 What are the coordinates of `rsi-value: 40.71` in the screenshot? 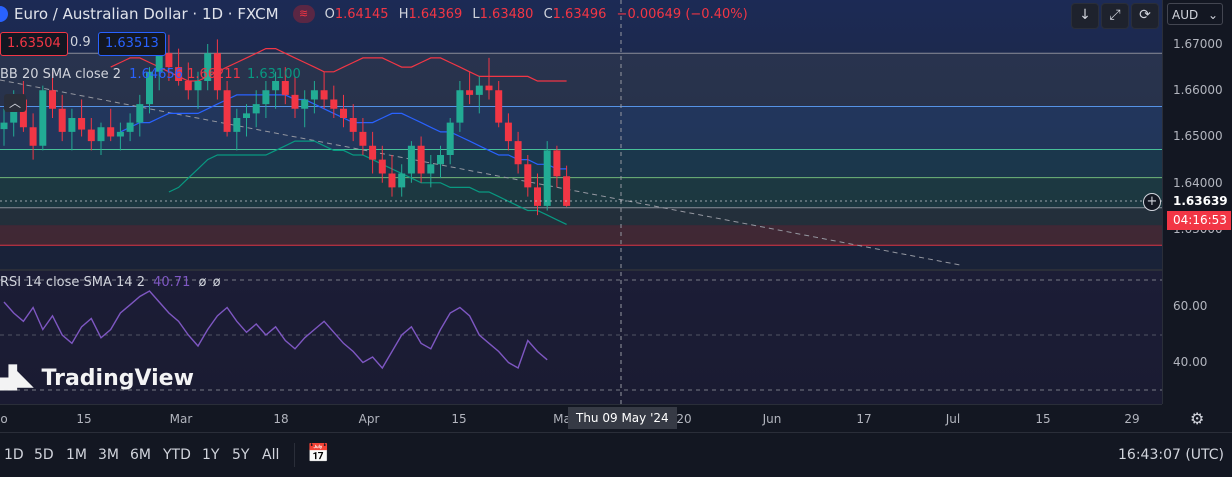 It's located at (172, 282).